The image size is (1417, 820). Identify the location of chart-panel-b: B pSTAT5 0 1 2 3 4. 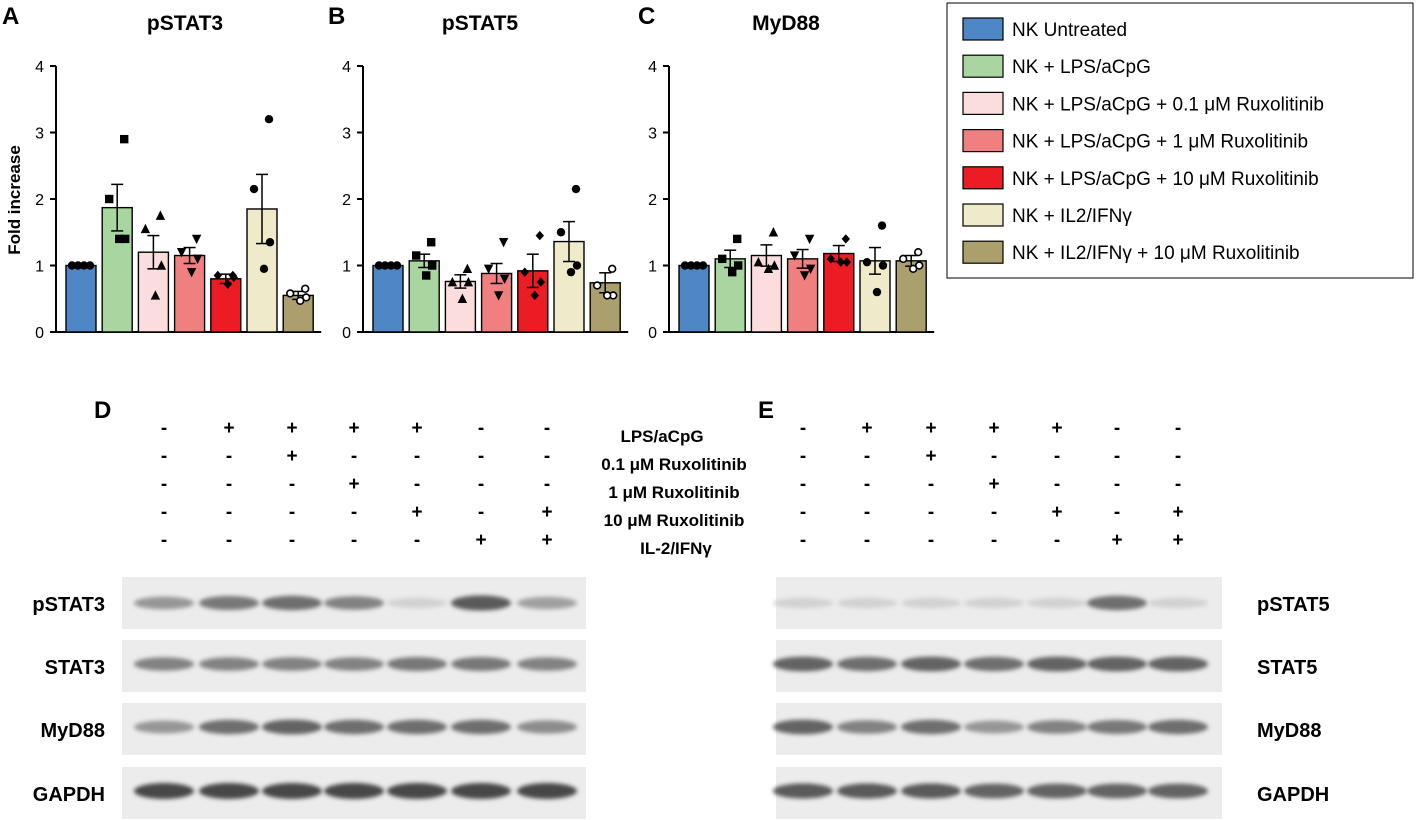
(478, 172).